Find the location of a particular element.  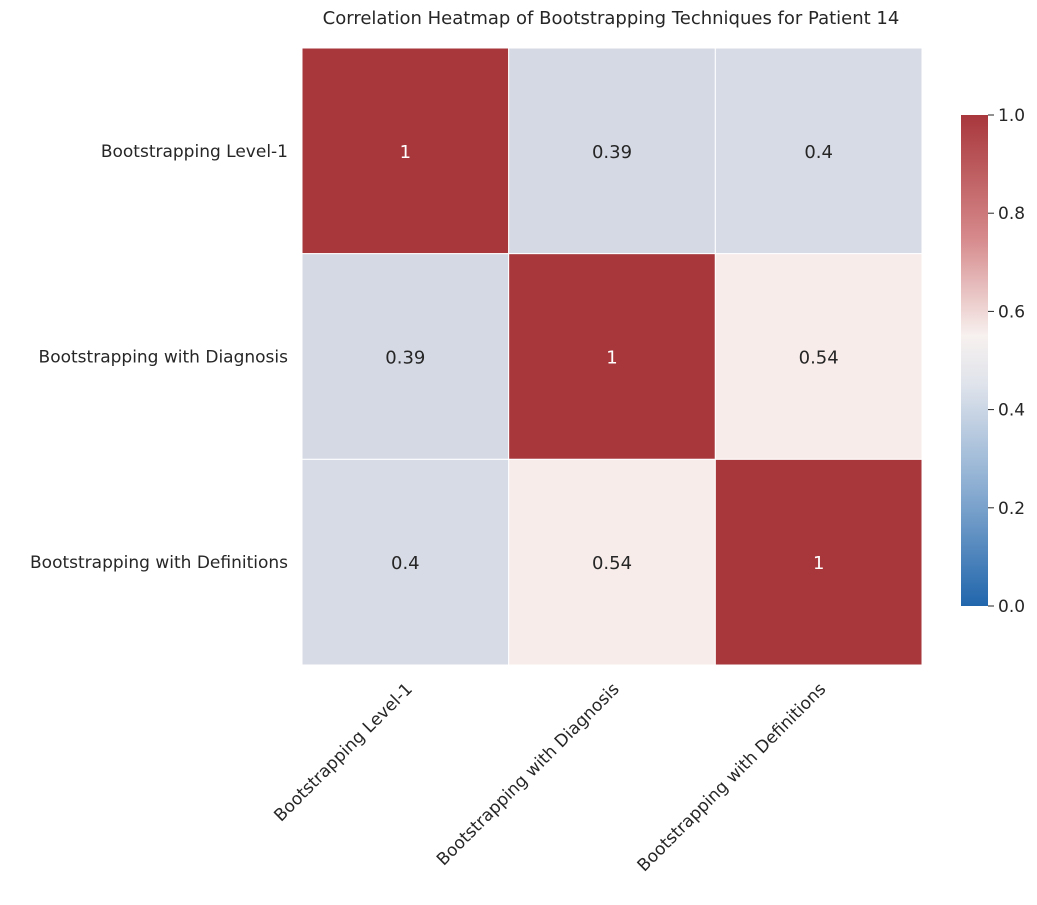

heatmap-cell-r1-c1 is located at coordinates (612, 356).